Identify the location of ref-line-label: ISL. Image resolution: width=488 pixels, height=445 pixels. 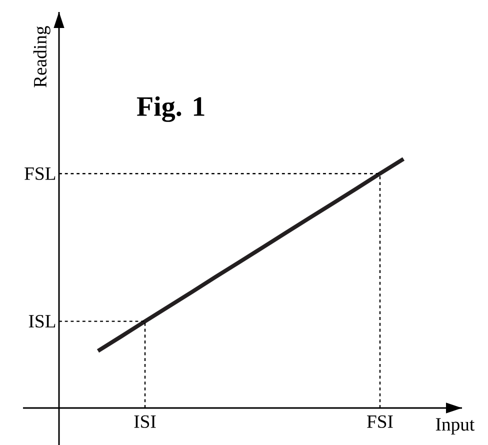
(42, 321).